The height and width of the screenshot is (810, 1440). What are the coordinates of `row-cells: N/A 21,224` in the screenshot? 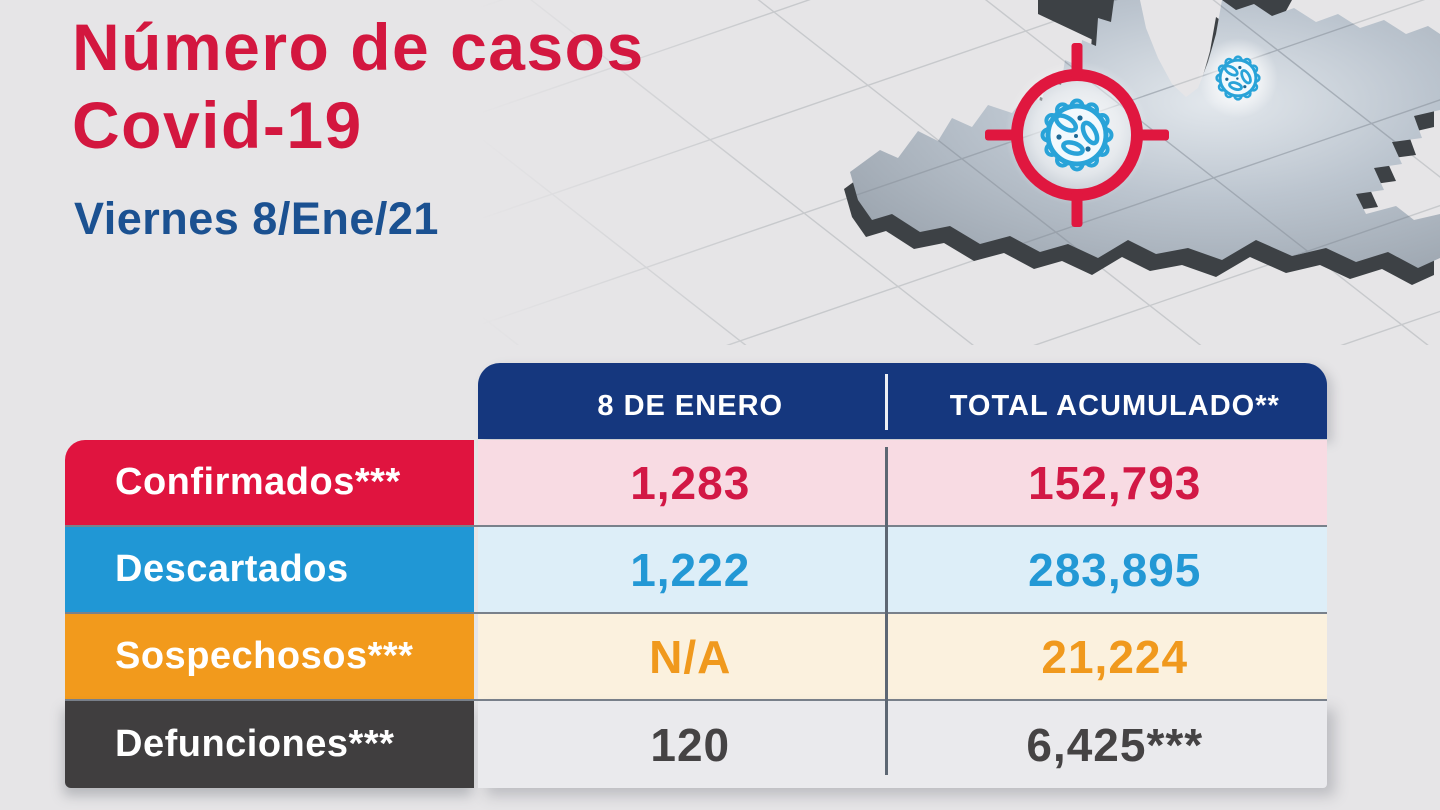 It's located at (902, 656).